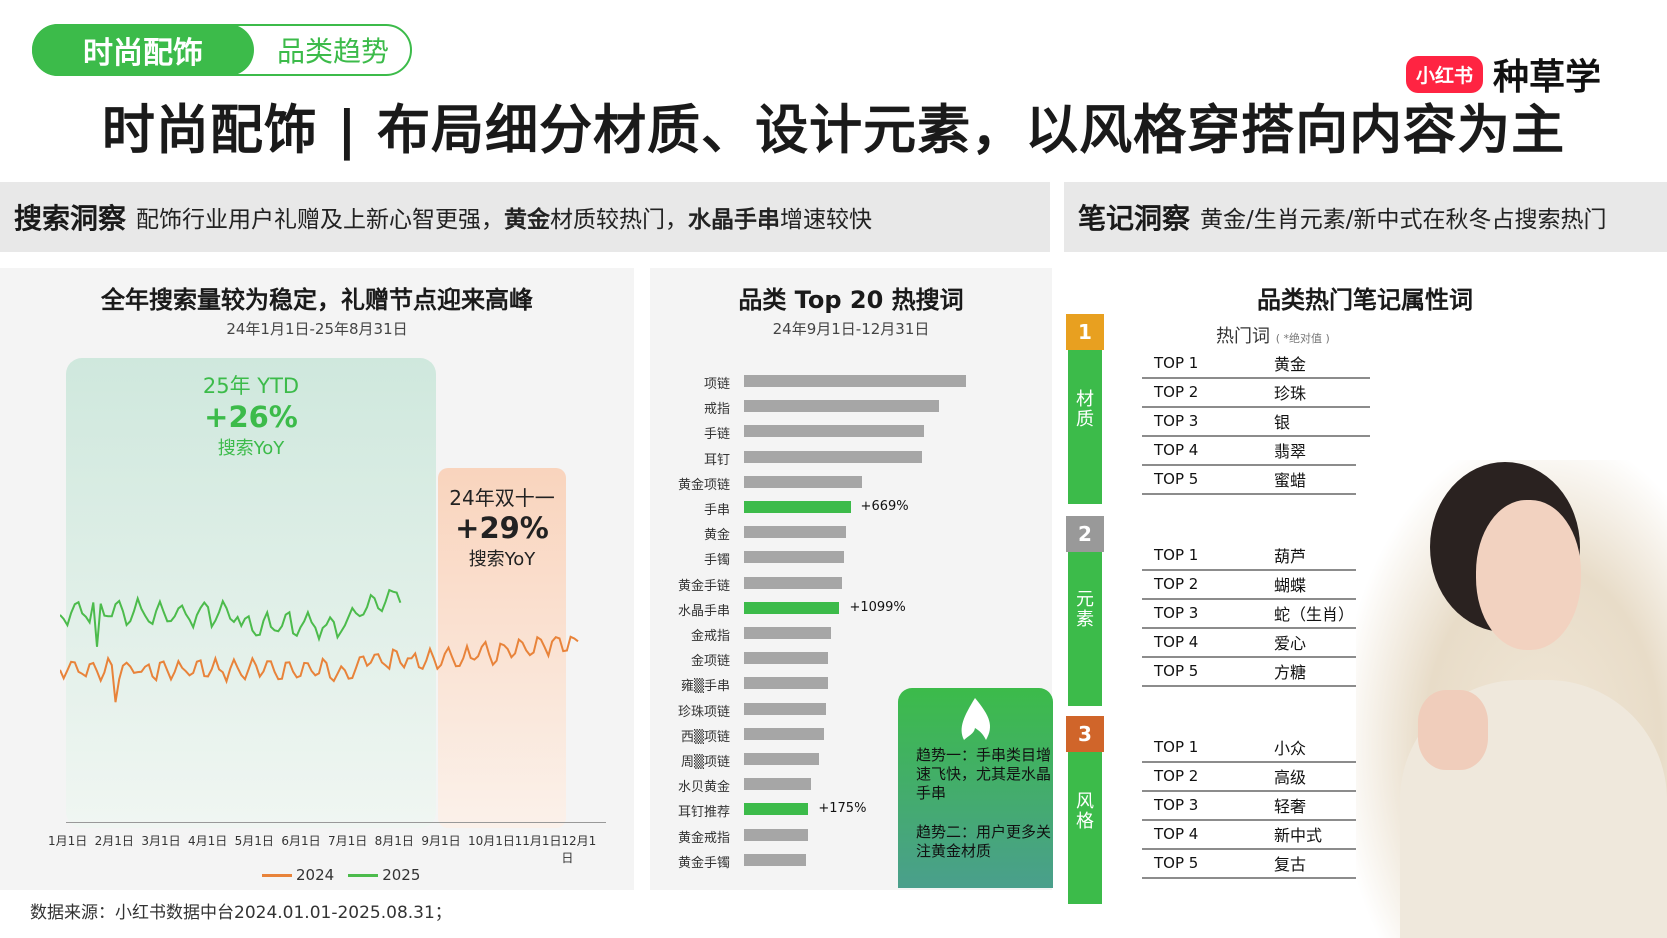 This screenshot has width=1667, height=938. Describe the element at coordinates (703, 586) in the screenshot. I see `y-tick-label: 黄金手链` at that location.